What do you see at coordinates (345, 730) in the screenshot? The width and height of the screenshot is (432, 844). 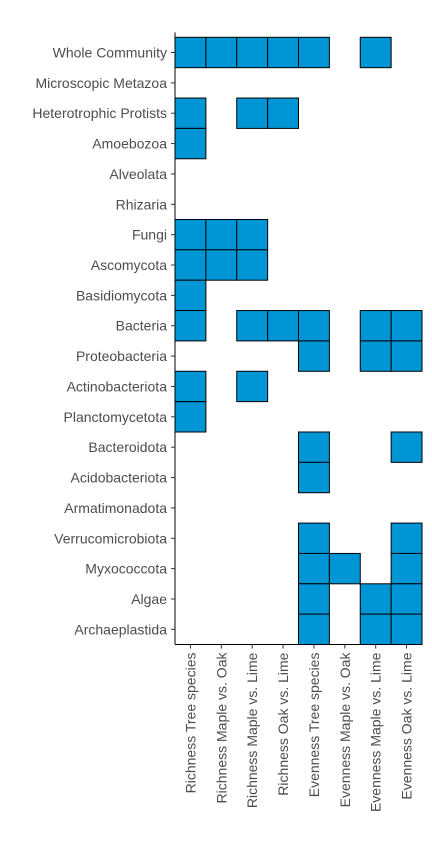 I see `x-tick-label: Evenness Maple vs. Oak` at bounding box center [345, 730].